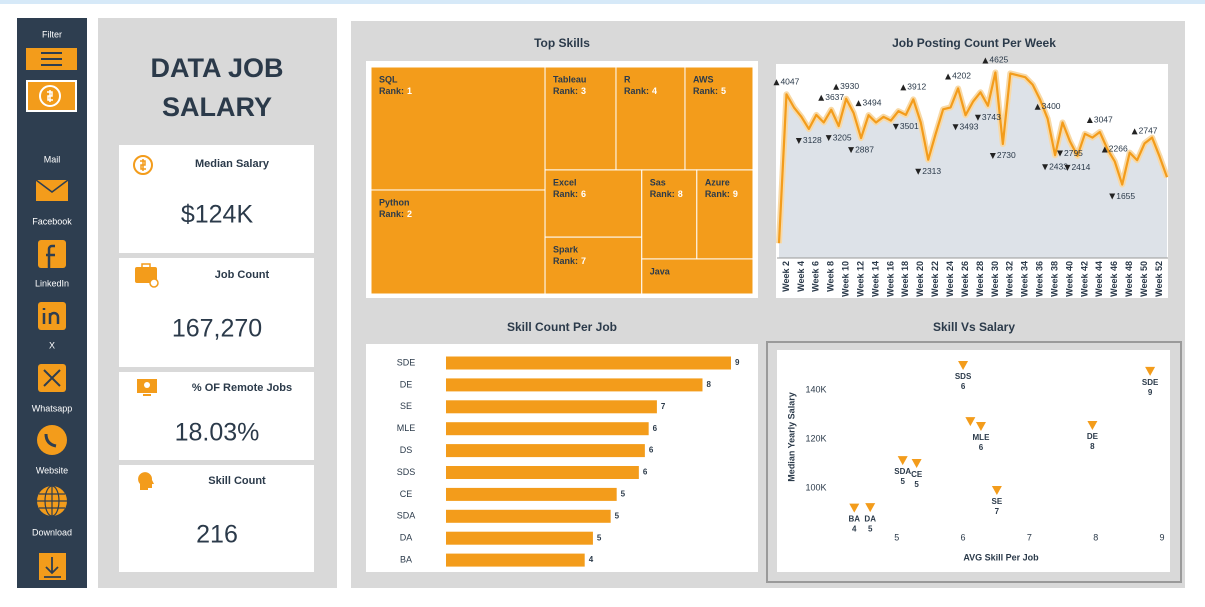  Describe the element at coordinates (815, 389) in the screenshot. I see `y-tick-label: 140K` at that location.